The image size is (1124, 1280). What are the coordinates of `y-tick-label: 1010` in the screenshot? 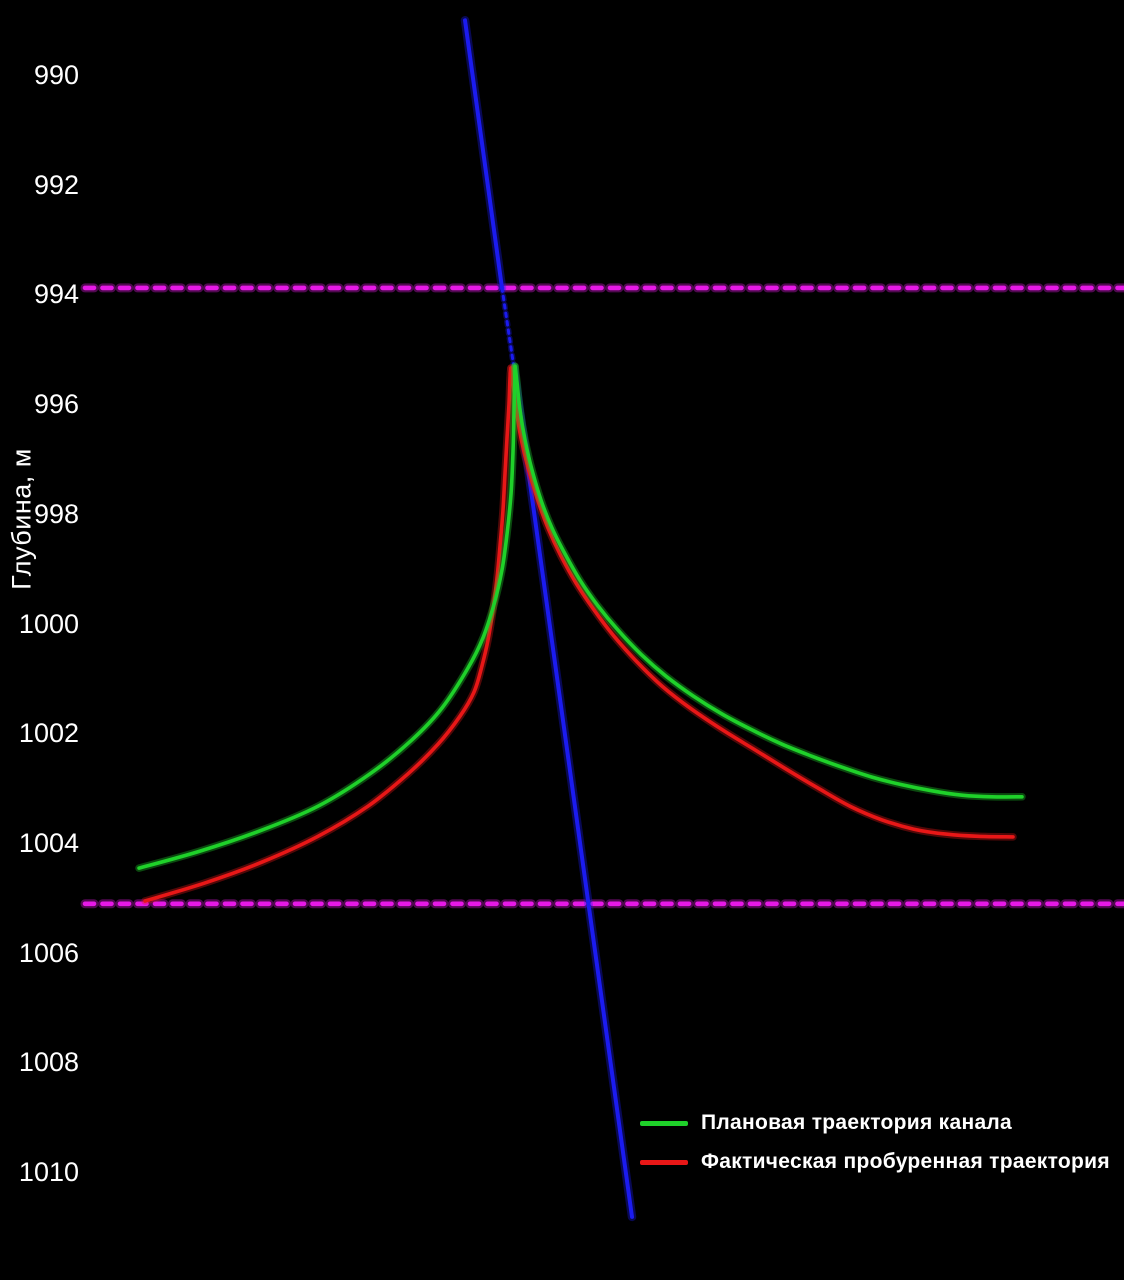 It's located at (48, 1172).